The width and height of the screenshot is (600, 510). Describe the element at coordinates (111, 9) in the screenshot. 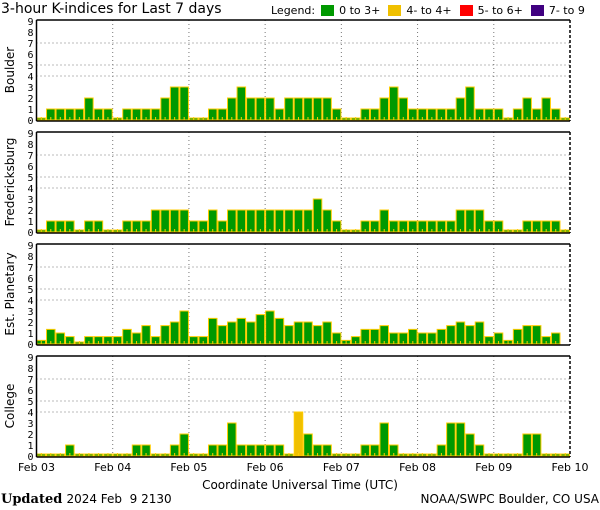

I see `chart-title: 3-hour K-indices for Last 7 days` at that location.